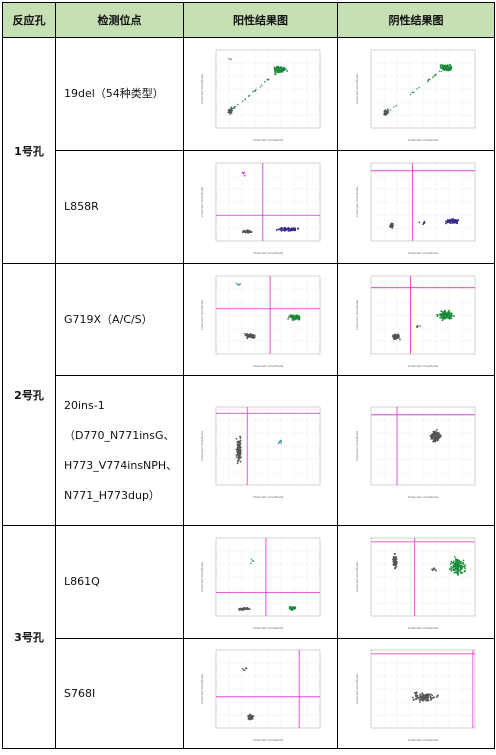  What do you see at coordinates (119, 319) in the screenshot?
I see `site-g719x: G719X（A/C/S）` at bounding box center [119, 319].